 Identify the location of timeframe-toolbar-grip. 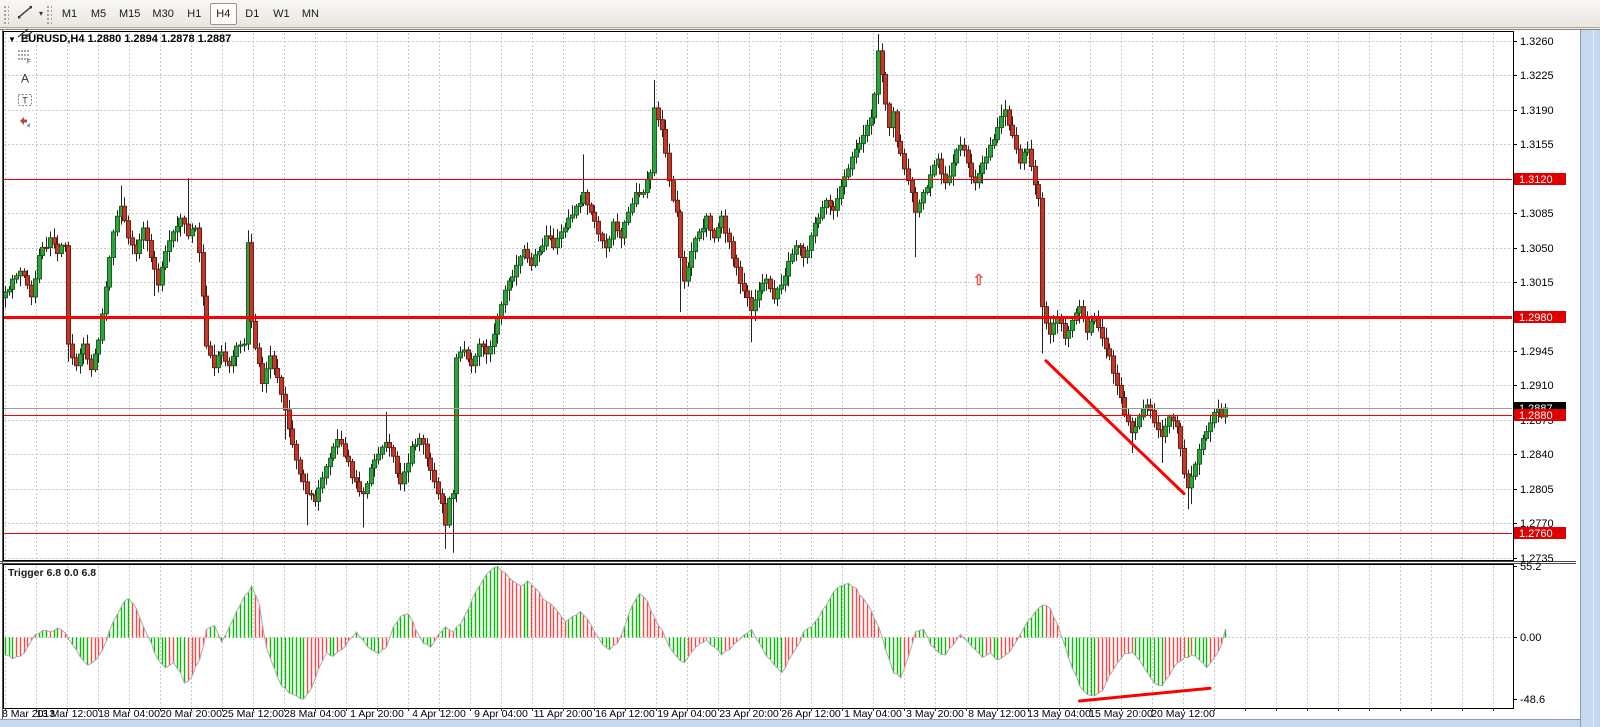
(49, 13).